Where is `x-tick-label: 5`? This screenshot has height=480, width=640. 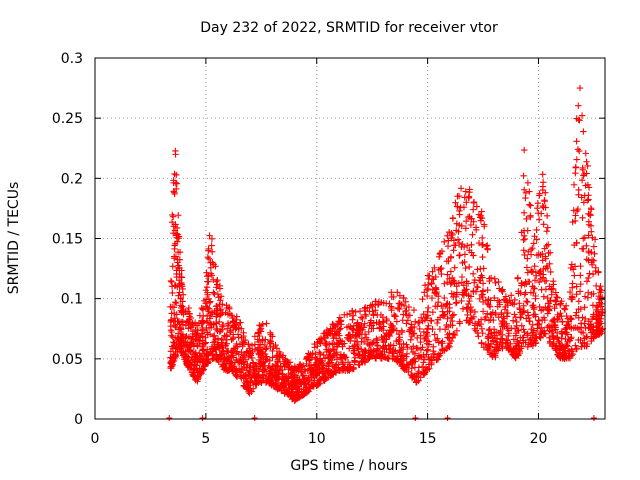 x-tick-label: 5 is located at coordinates (205, 439).